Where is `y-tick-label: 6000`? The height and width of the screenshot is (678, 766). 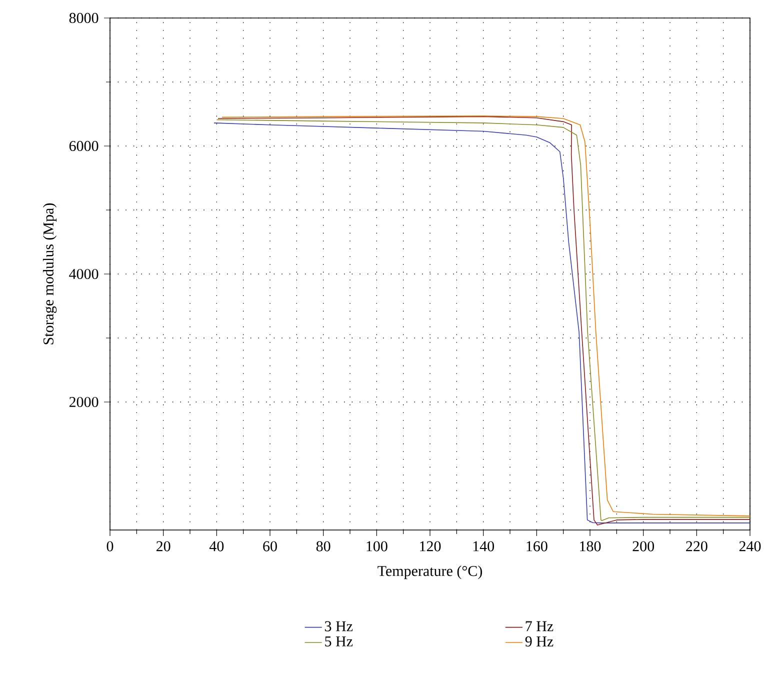 y-tick-label: 6000 is located at coordinates (83, 146).